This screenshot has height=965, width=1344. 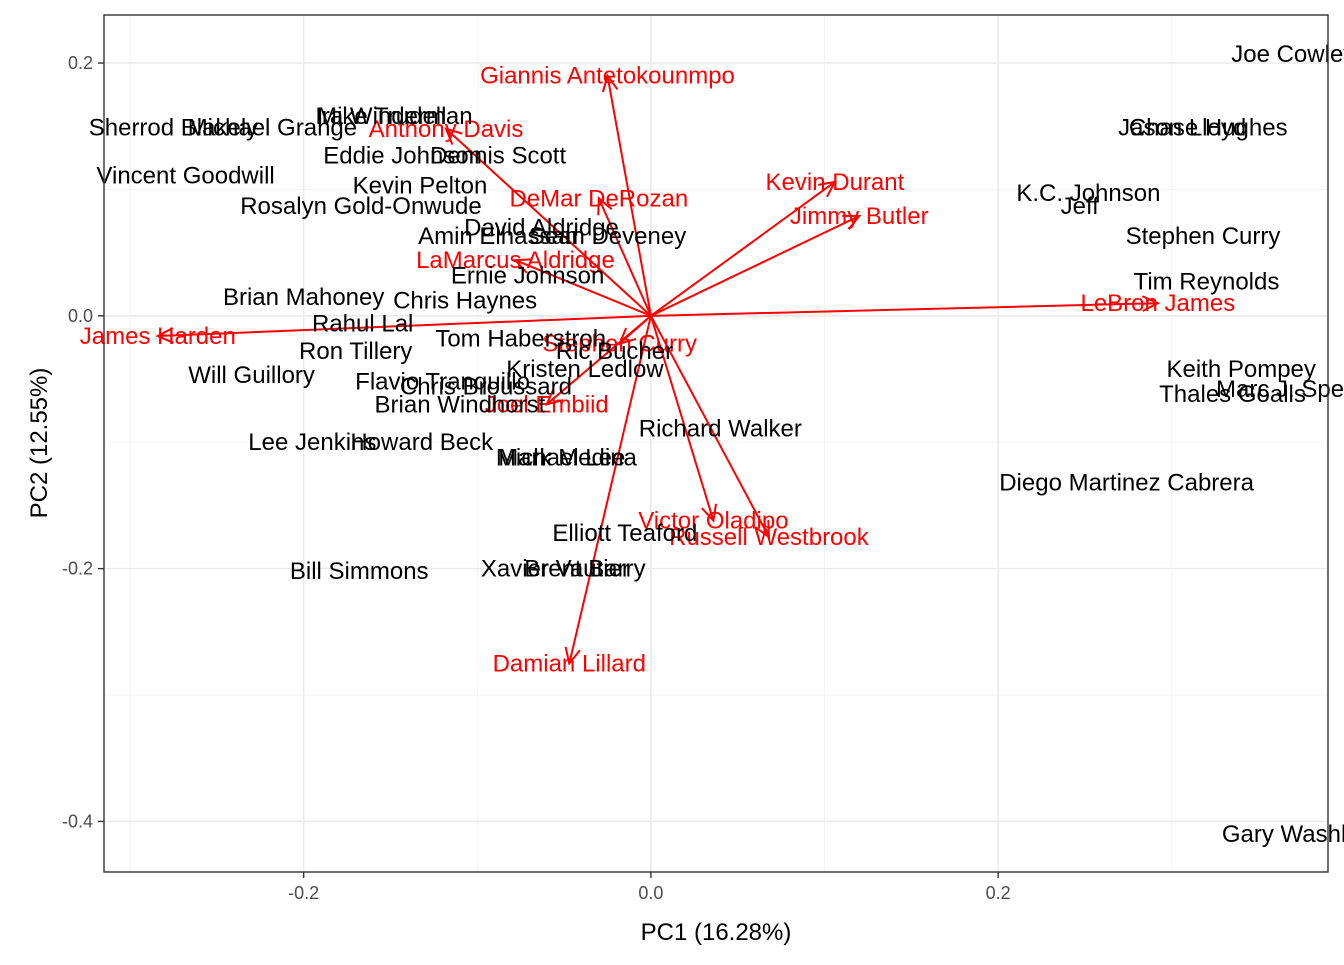 I want to click on observation-label: Thales Goalls, so click(x=1232, y=394).